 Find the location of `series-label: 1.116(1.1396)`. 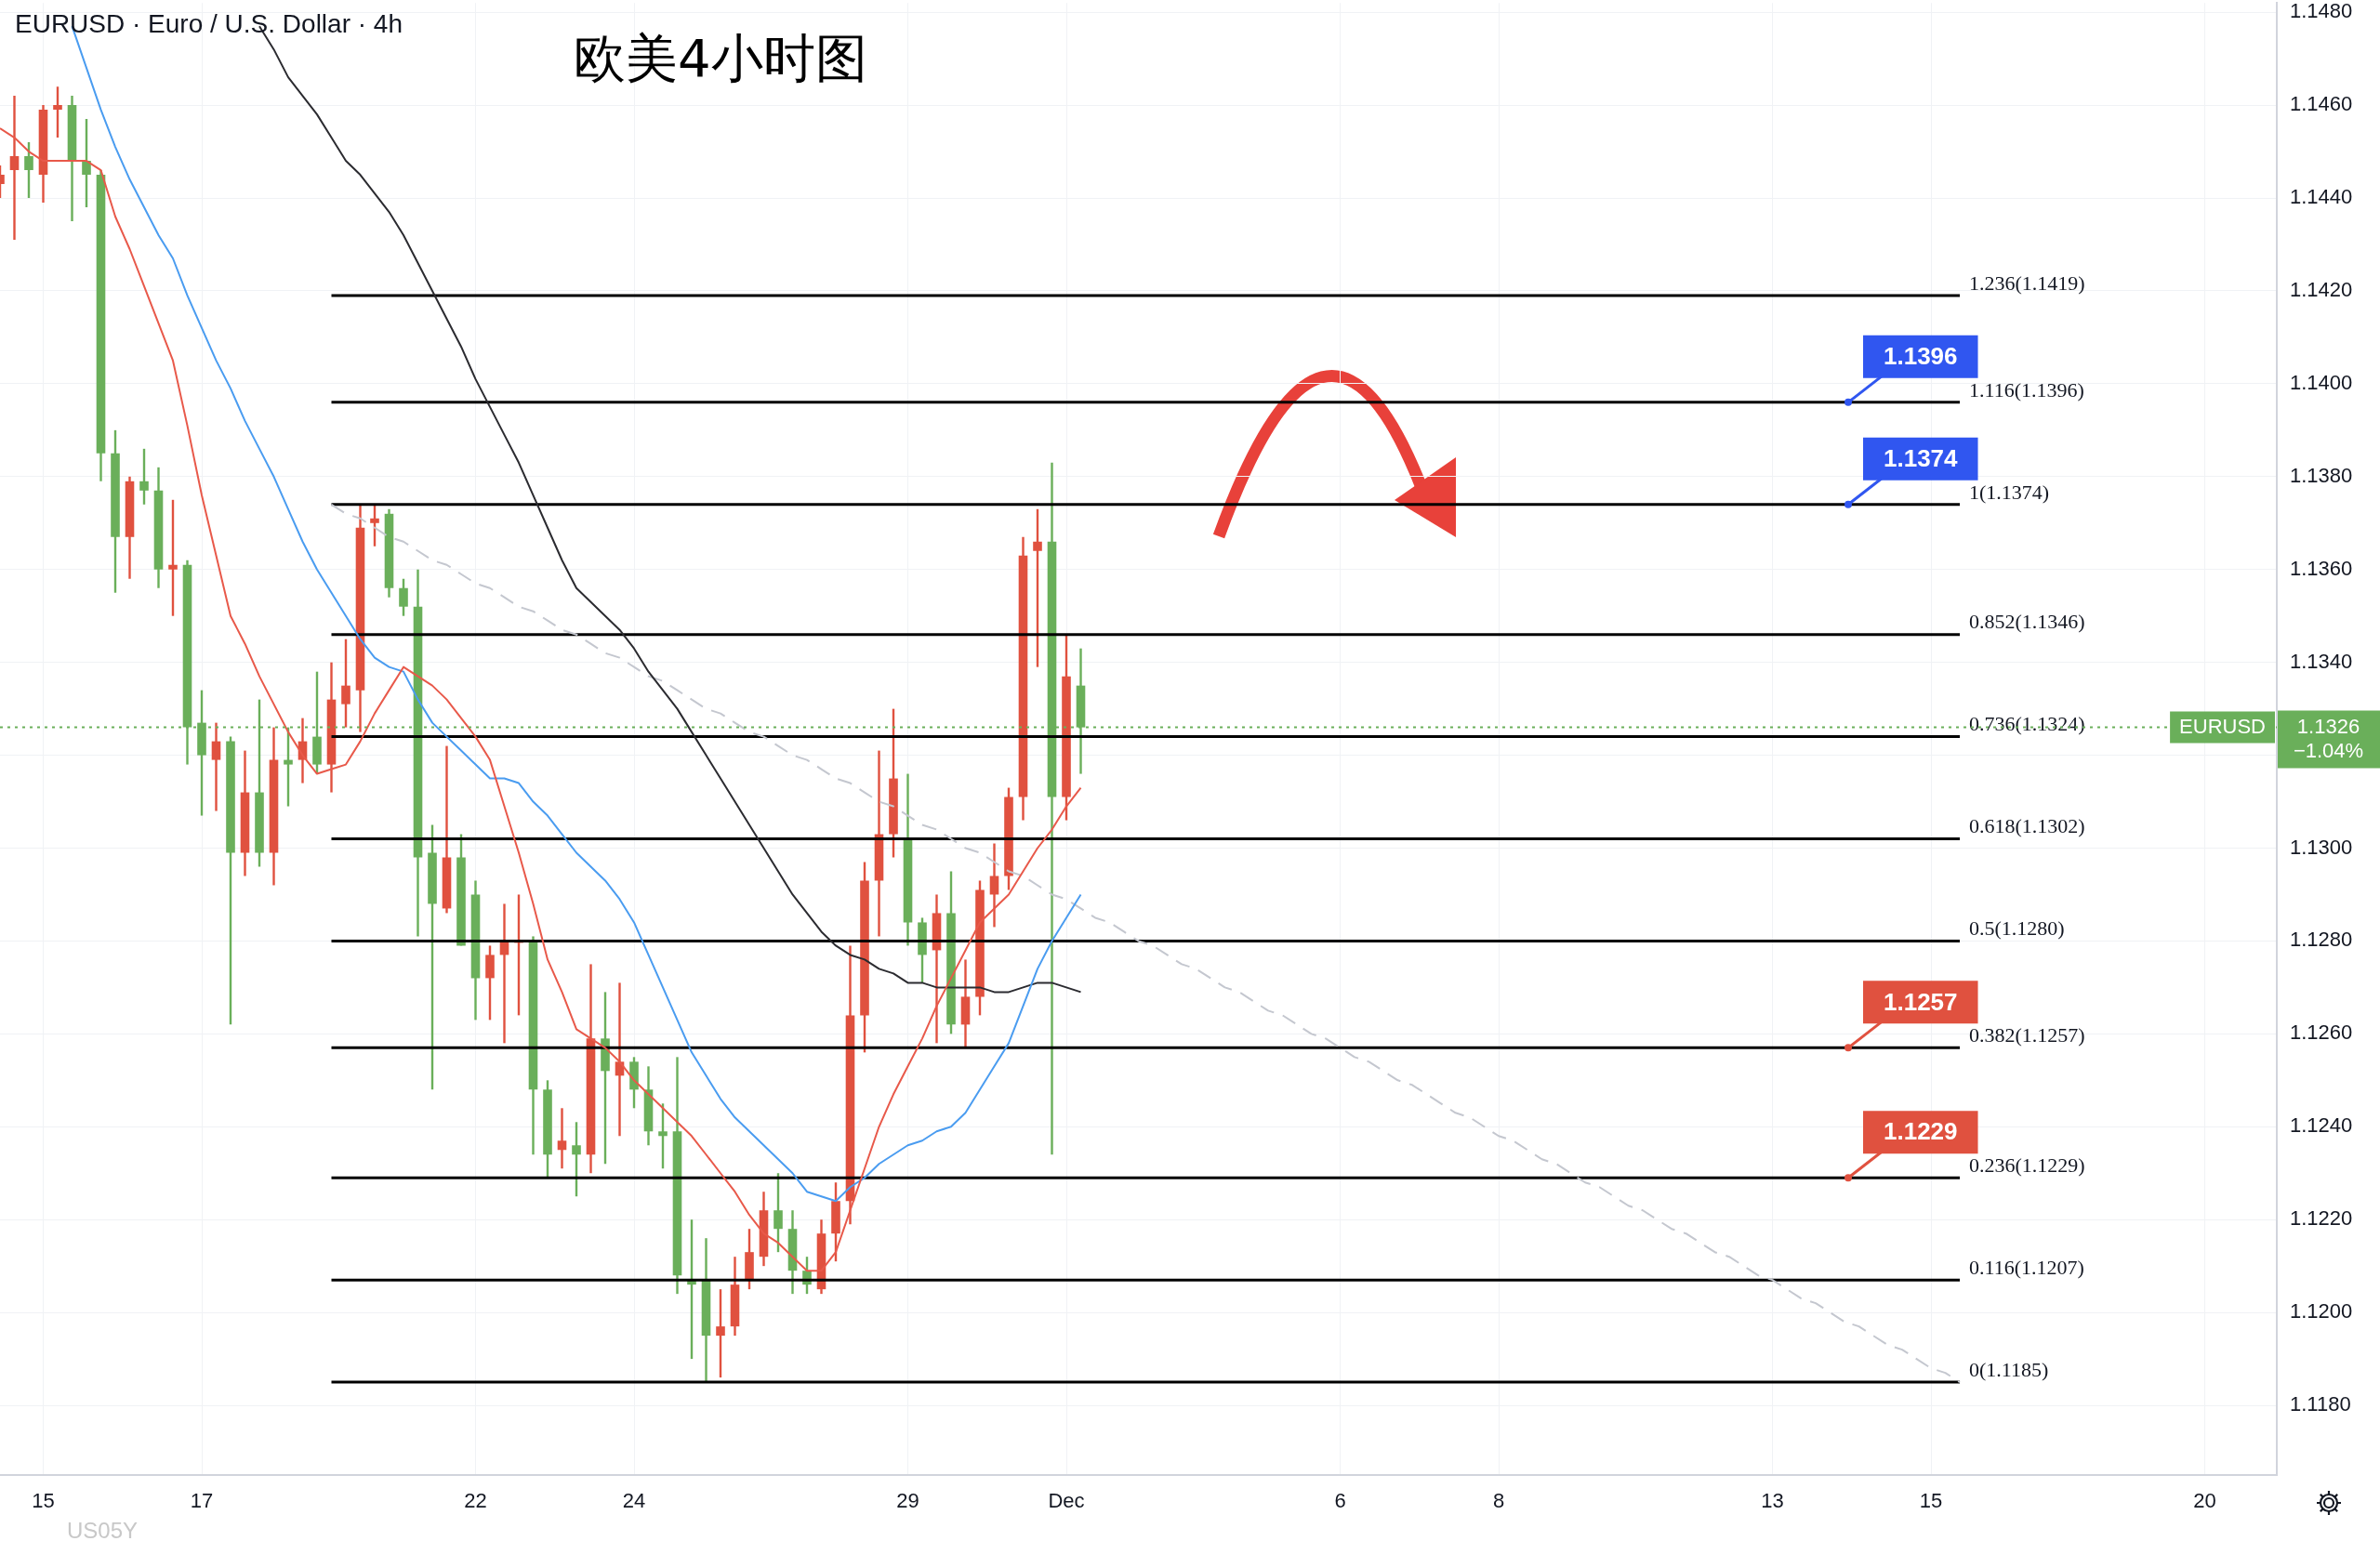

series-label: 1.116(1.1396) is located at coordinates (2026, 389).